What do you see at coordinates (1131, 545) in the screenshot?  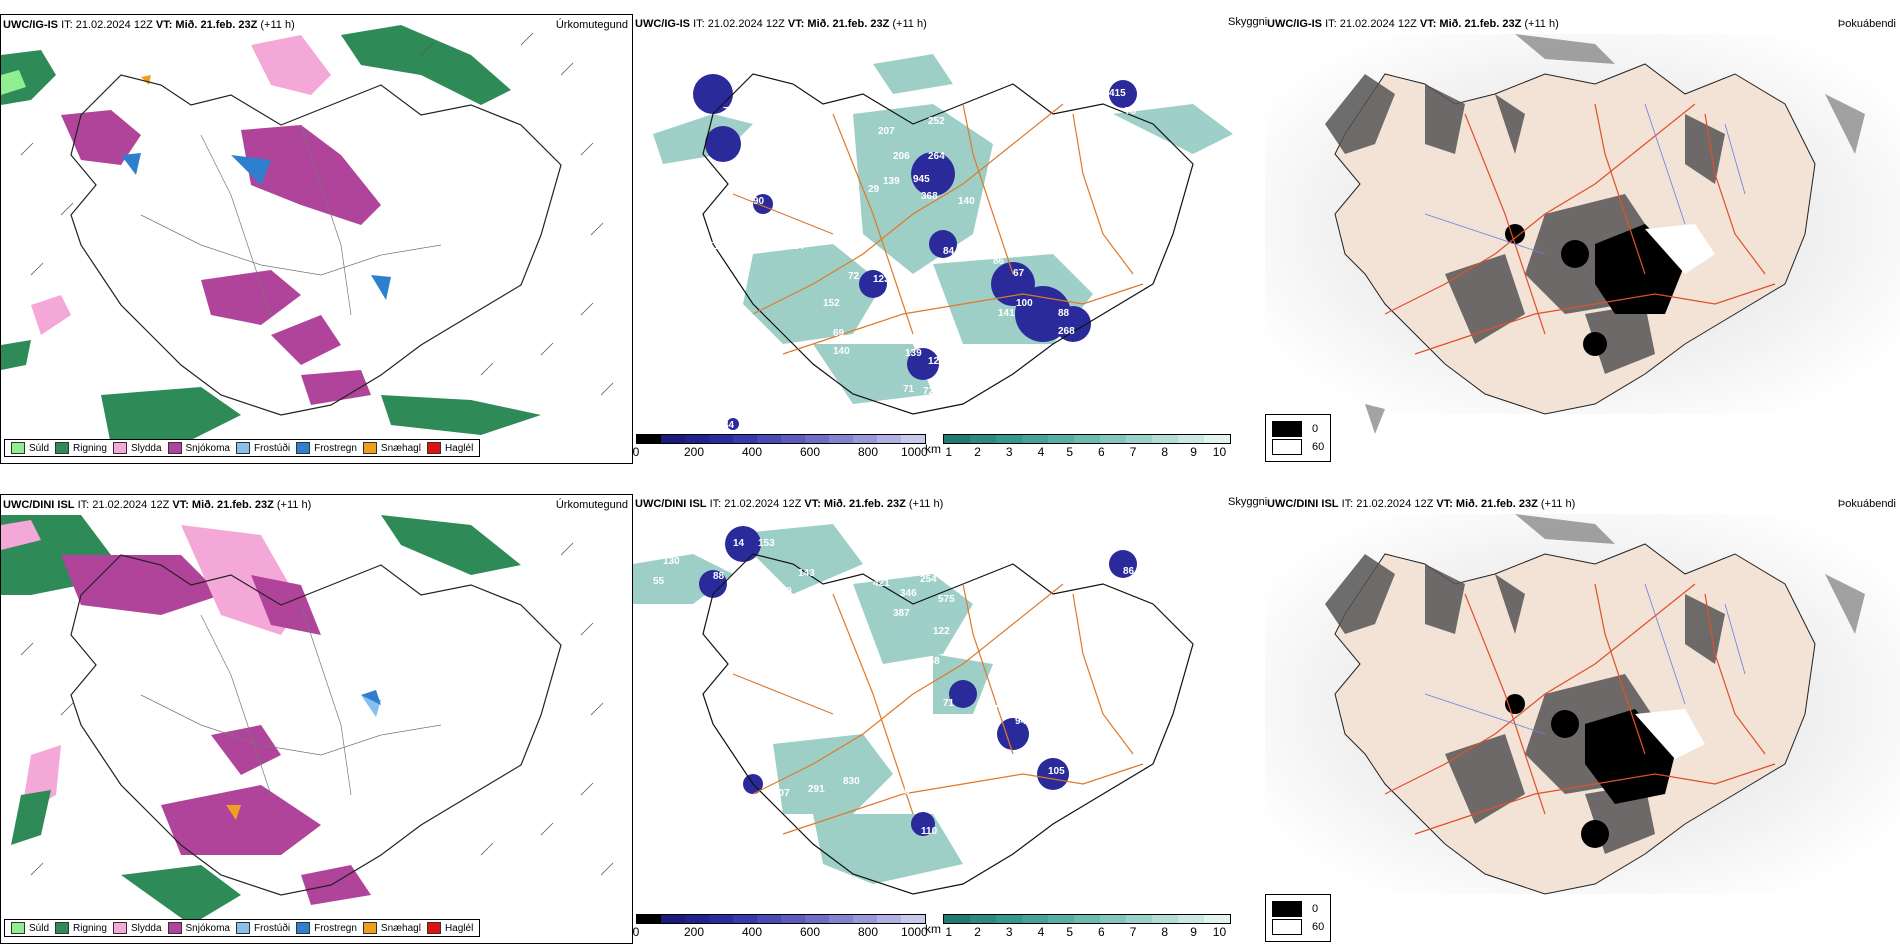 I see `cloud-label: 17` at bounding box center [1131, 545].